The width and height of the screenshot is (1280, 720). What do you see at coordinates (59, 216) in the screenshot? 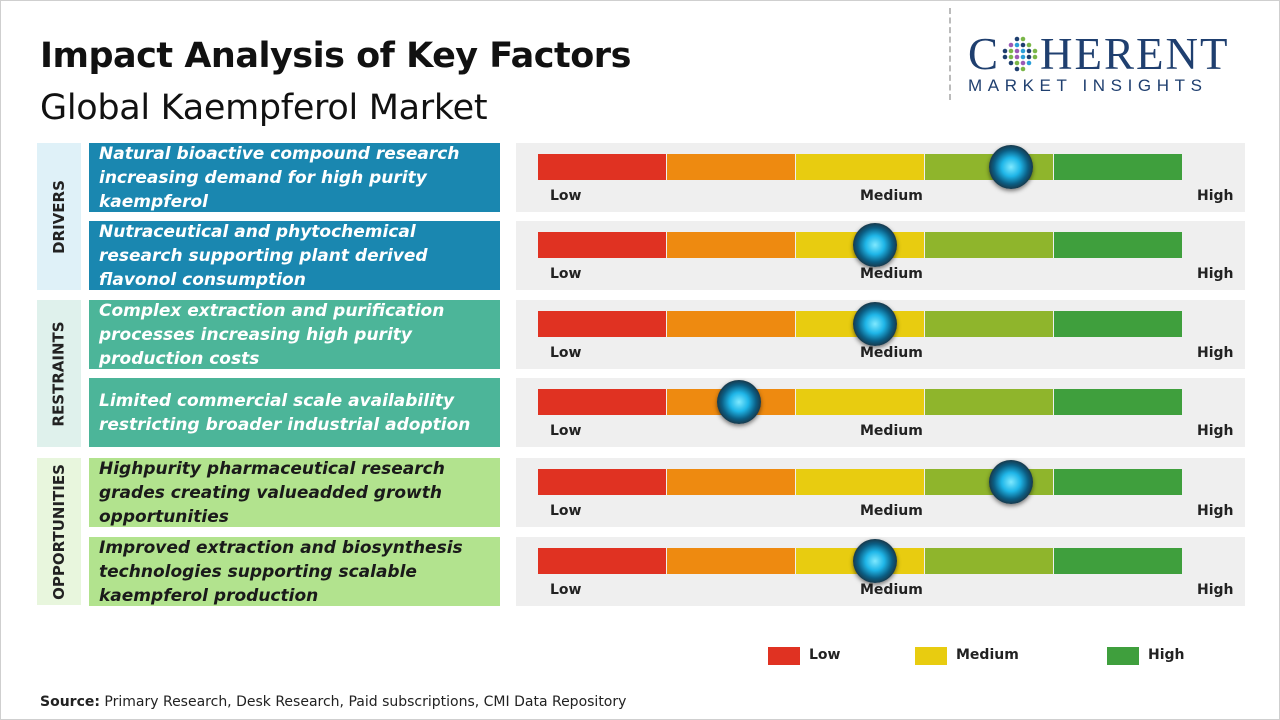
I see `category-label-drivers: DRIVERS` at bounding box center [59, 216].